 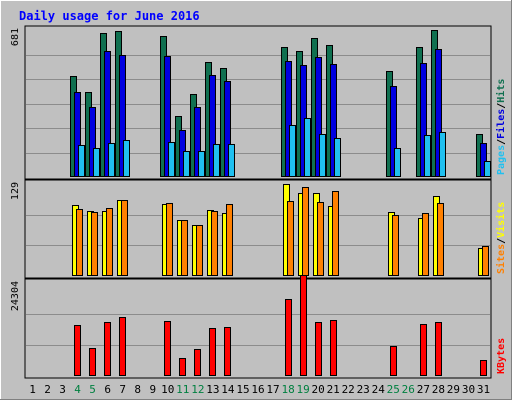 I want to click on day-label-9: 9, so click(x=152, y=389).